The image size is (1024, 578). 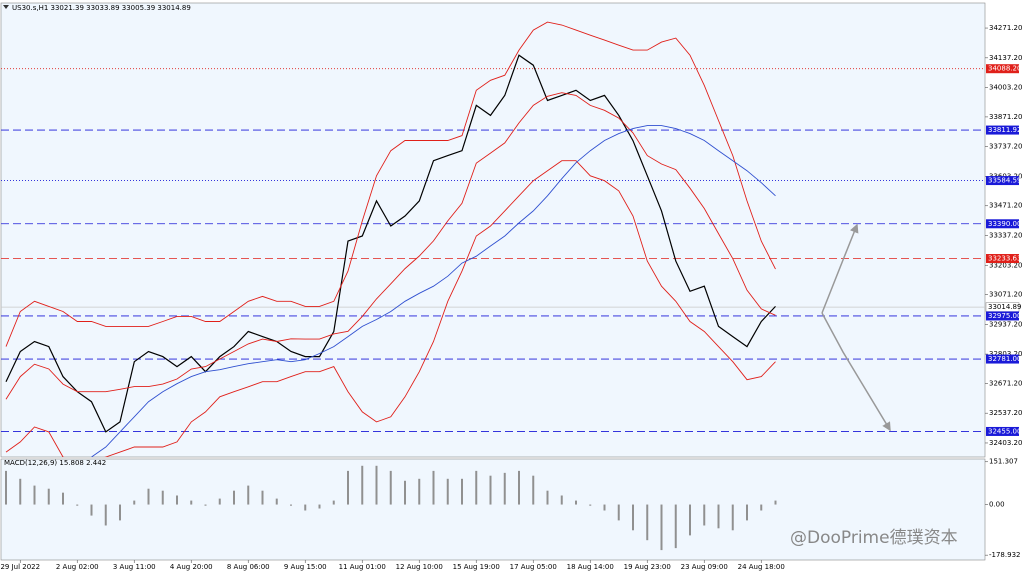 I want to click on x-tick-label: 23 Aug 09:00, so click(x=704, y=567).